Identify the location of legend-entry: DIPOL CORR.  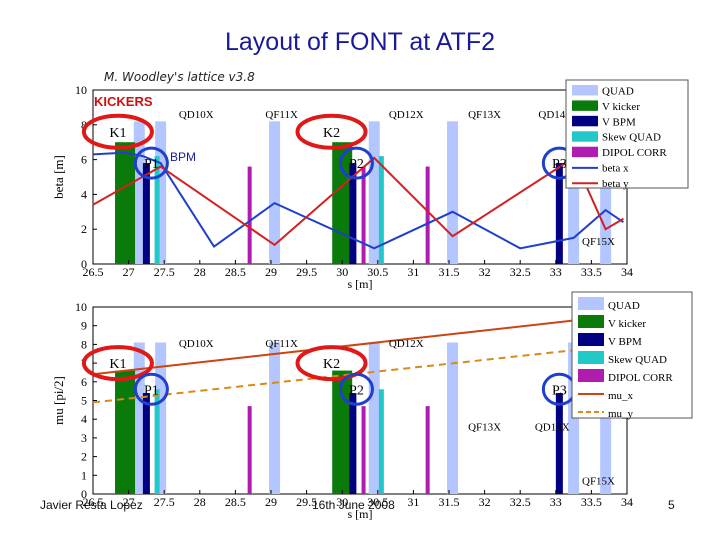
(634, 153).